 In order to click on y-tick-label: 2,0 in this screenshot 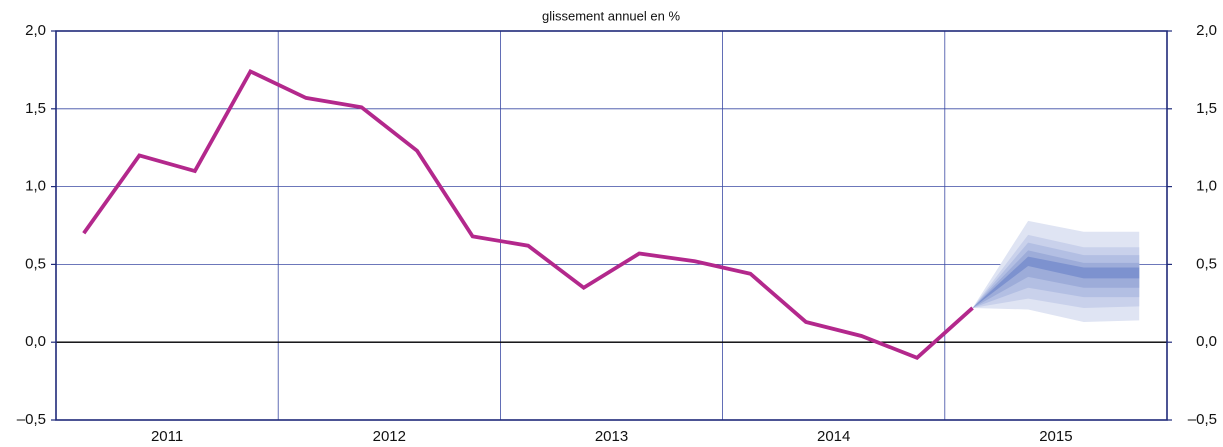, I will do `click(35, 30)`.